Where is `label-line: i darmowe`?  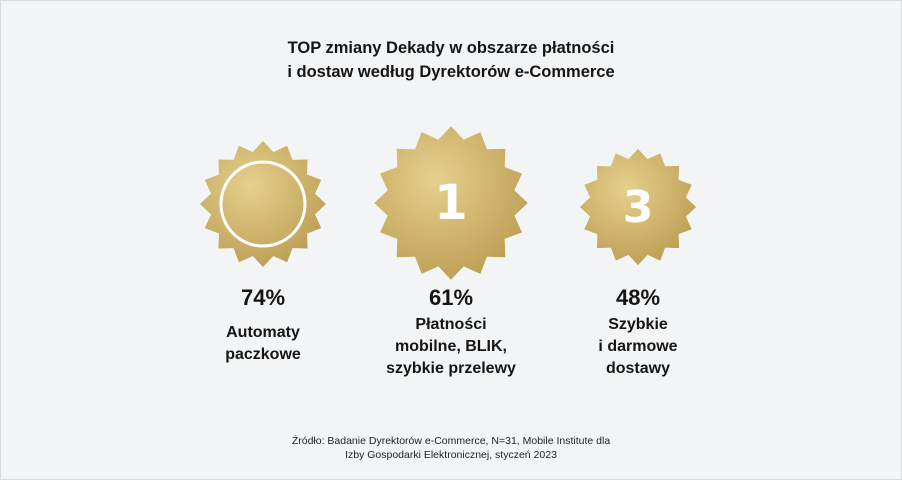
label-line: i darmowe is located at coordinates (638, 346).